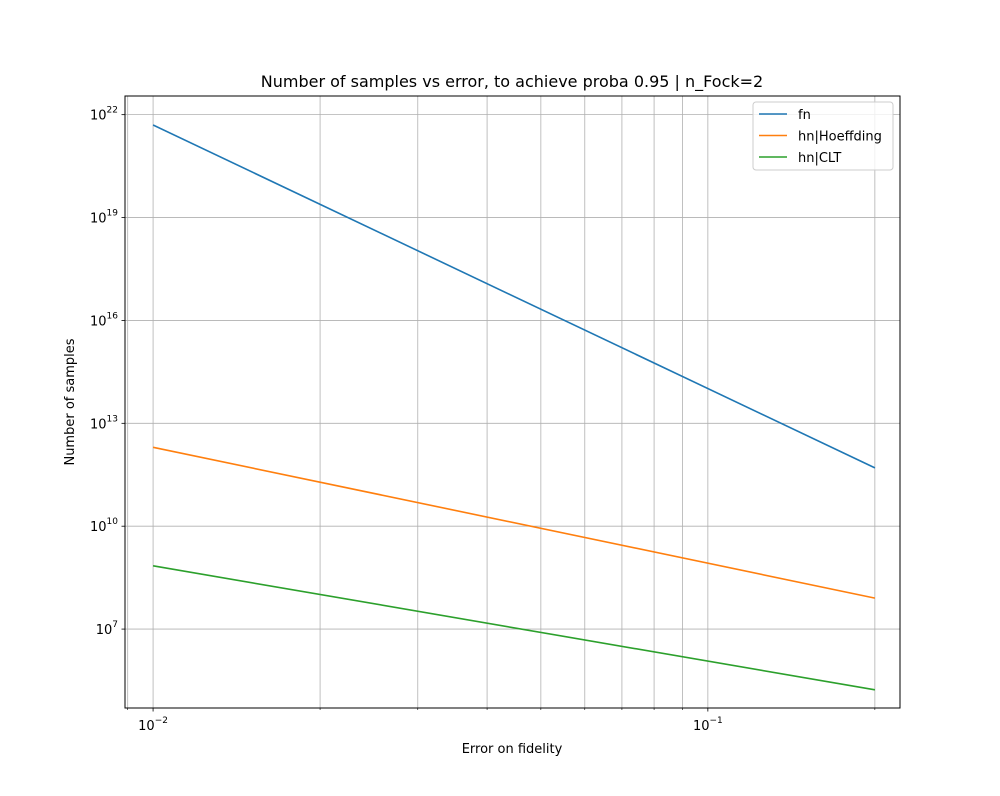 This screenshot has width=1000, height=796. I want to click on x-tick-label: 10⁻¹, so click(708, 725).